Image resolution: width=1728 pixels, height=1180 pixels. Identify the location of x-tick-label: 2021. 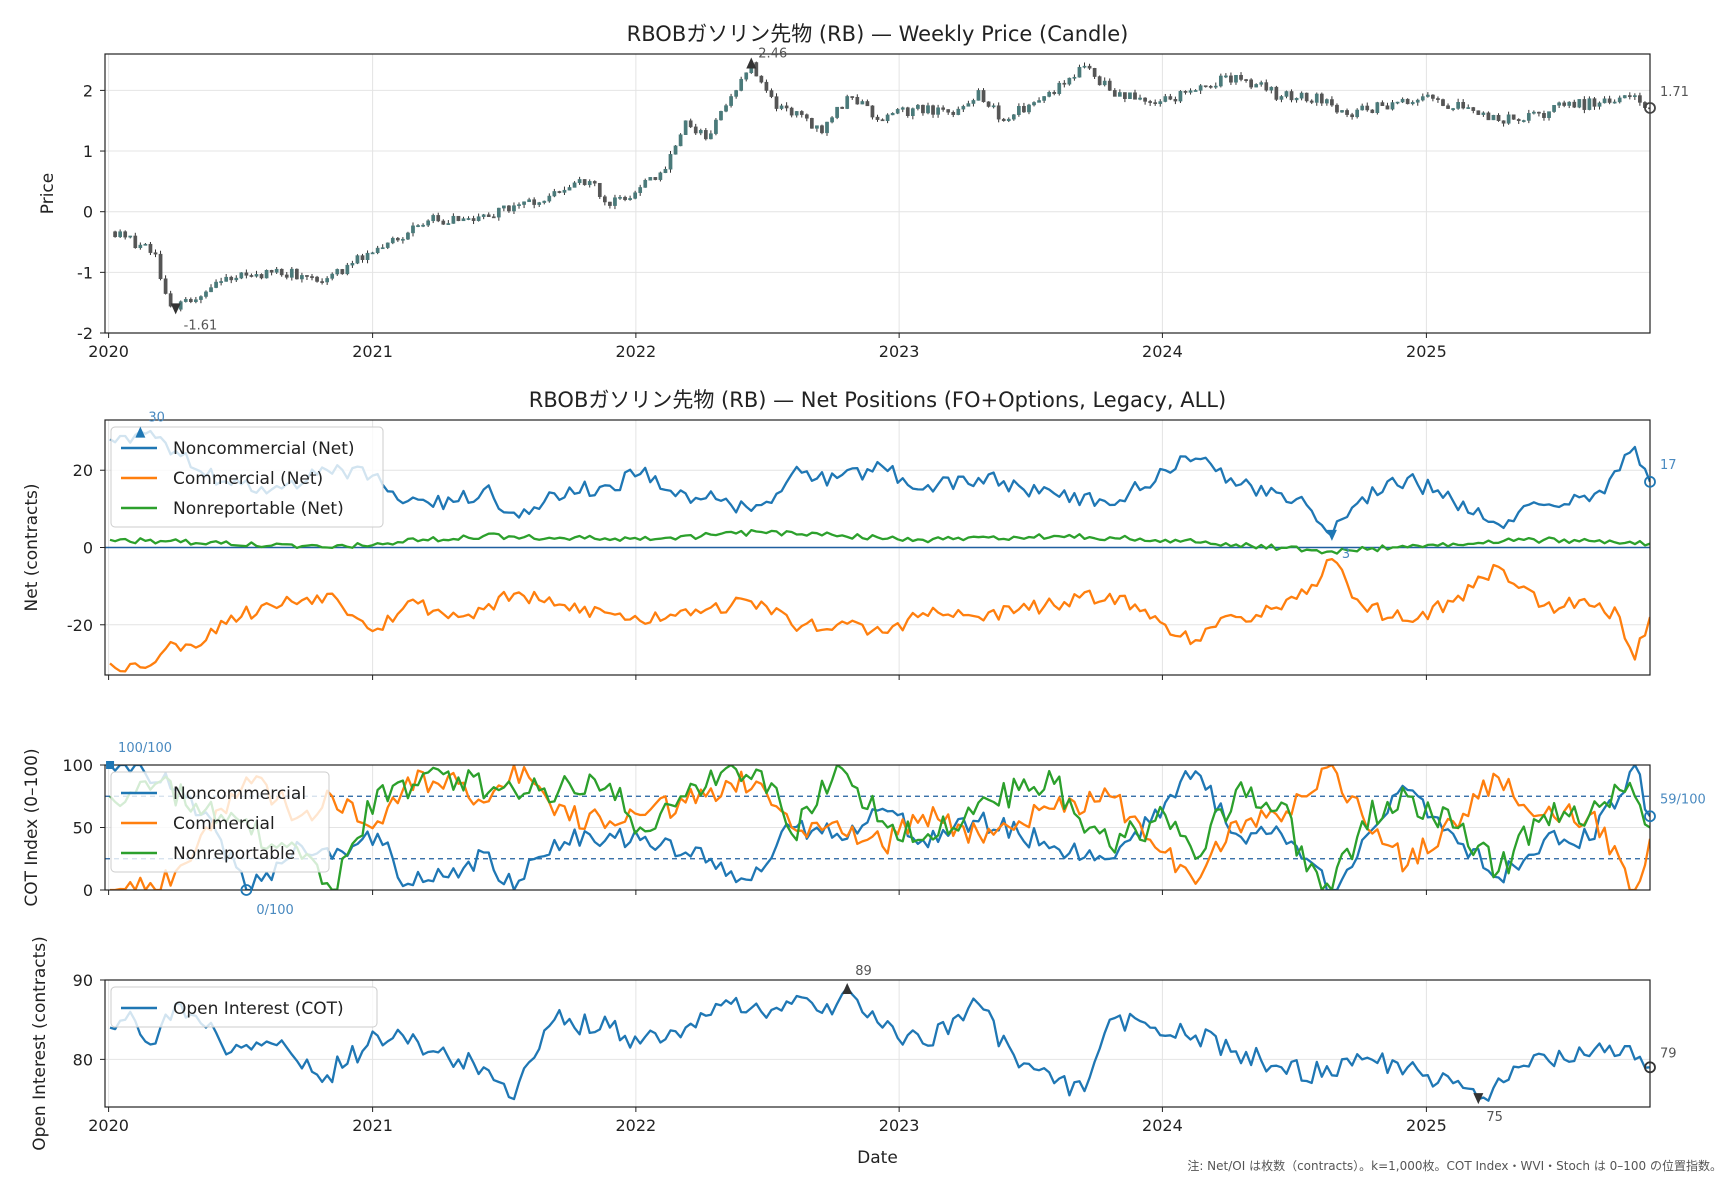
(372, 351).